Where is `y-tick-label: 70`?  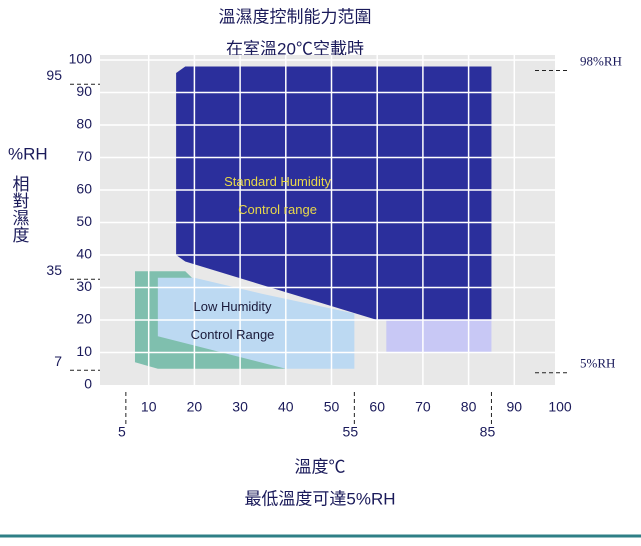 y-tick-label: 70 is located at coordinates (84, 156).